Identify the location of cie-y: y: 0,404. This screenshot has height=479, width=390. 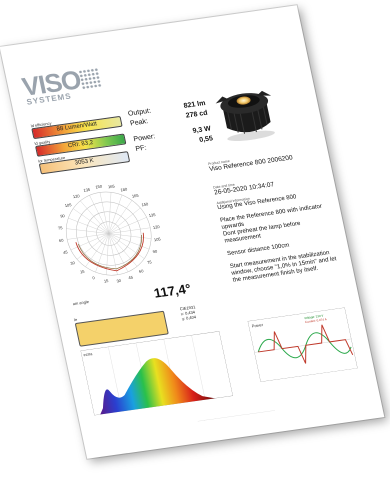
(189, 318).